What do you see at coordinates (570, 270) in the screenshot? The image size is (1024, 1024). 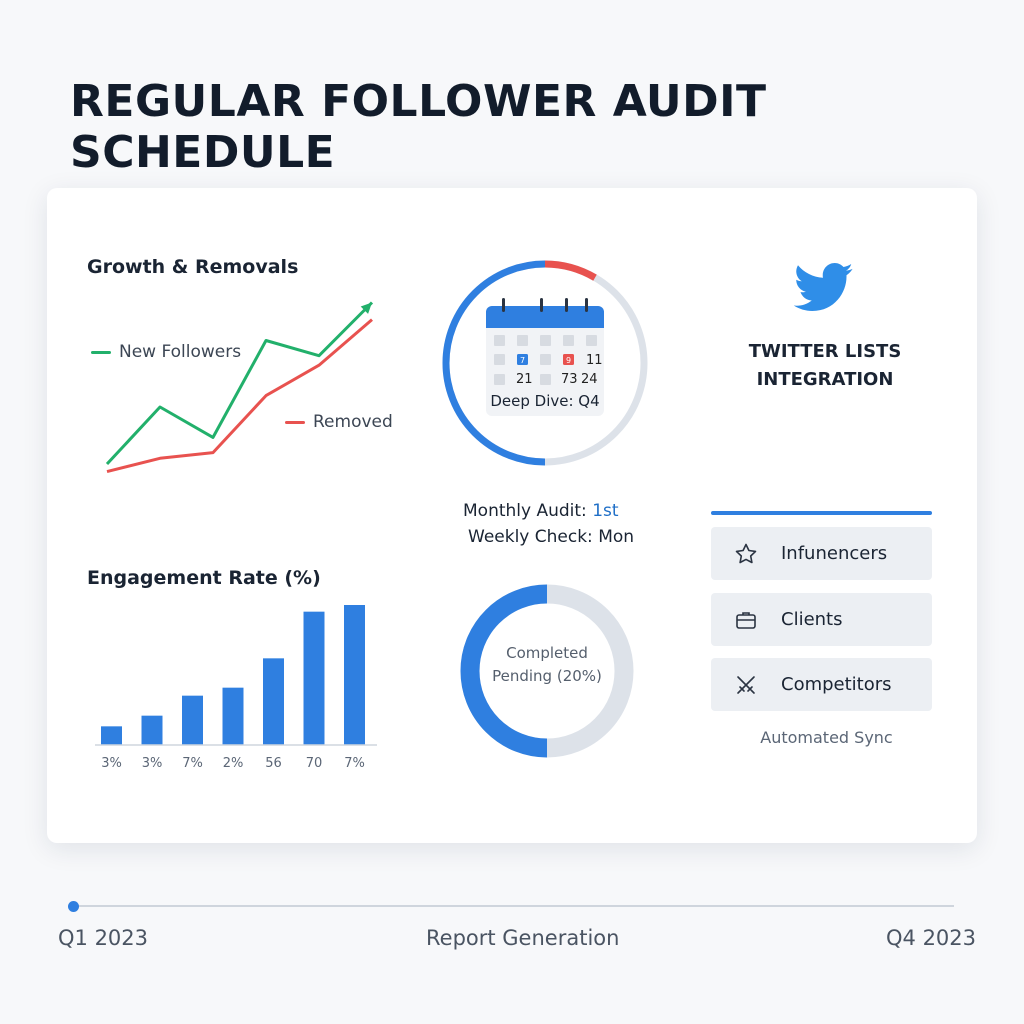 I see `ring-alert-segment` at bounding box center [570, 270].